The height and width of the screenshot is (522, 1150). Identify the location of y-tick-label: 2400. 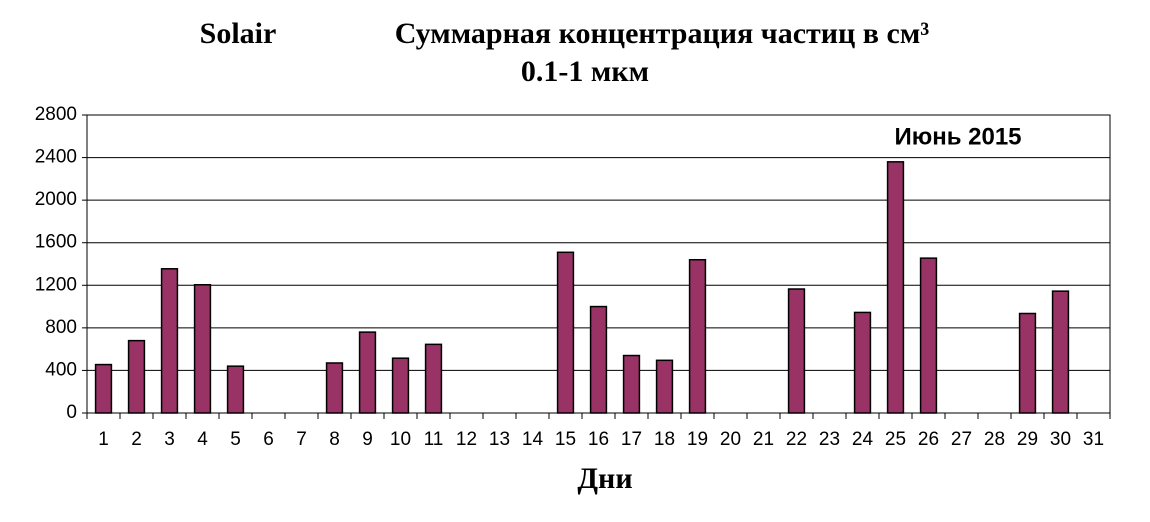
(56, 157).